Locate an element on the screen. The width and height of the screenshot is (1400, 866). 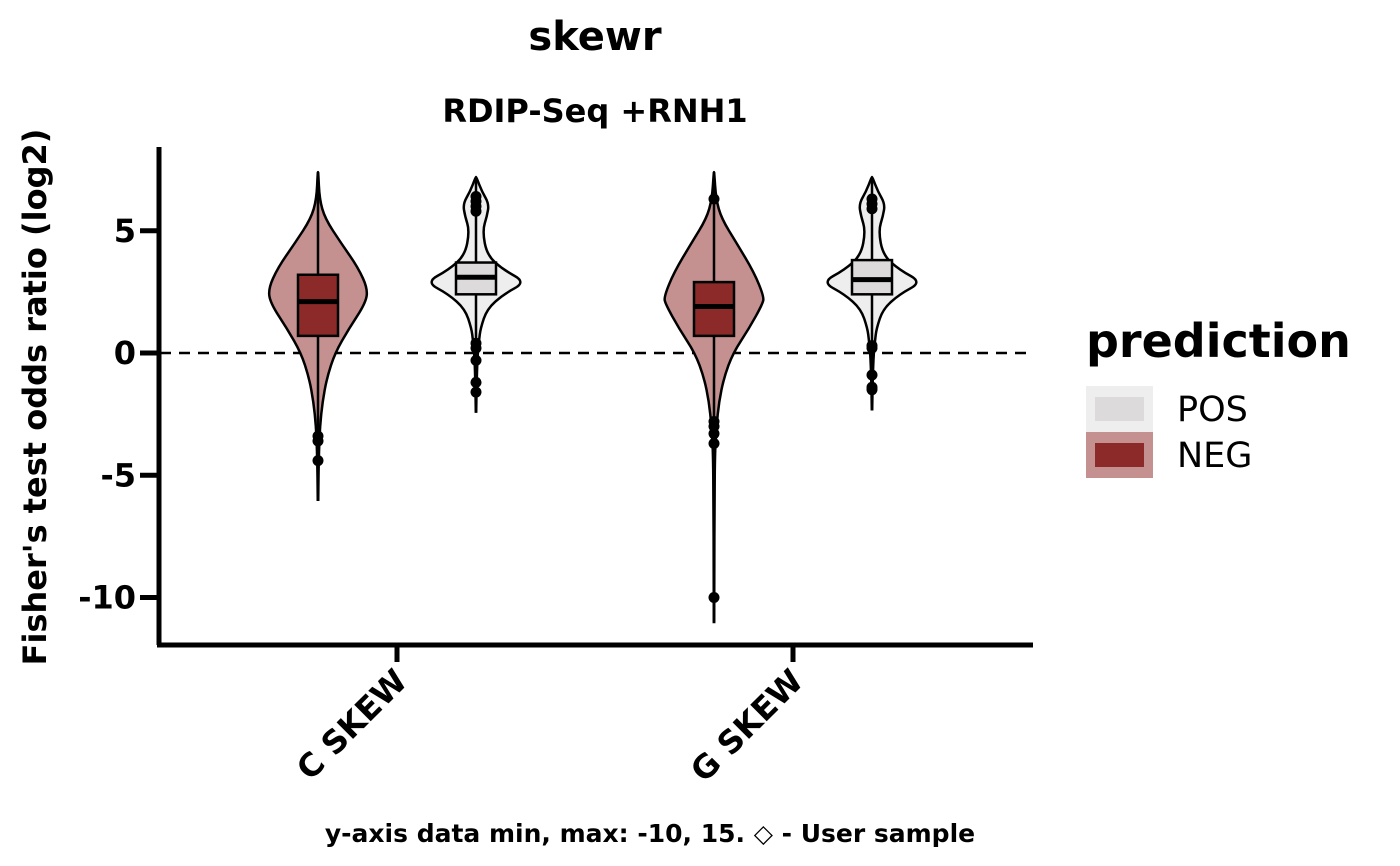
violin-group-c-skew-pos is located at coordinates (476, 294).